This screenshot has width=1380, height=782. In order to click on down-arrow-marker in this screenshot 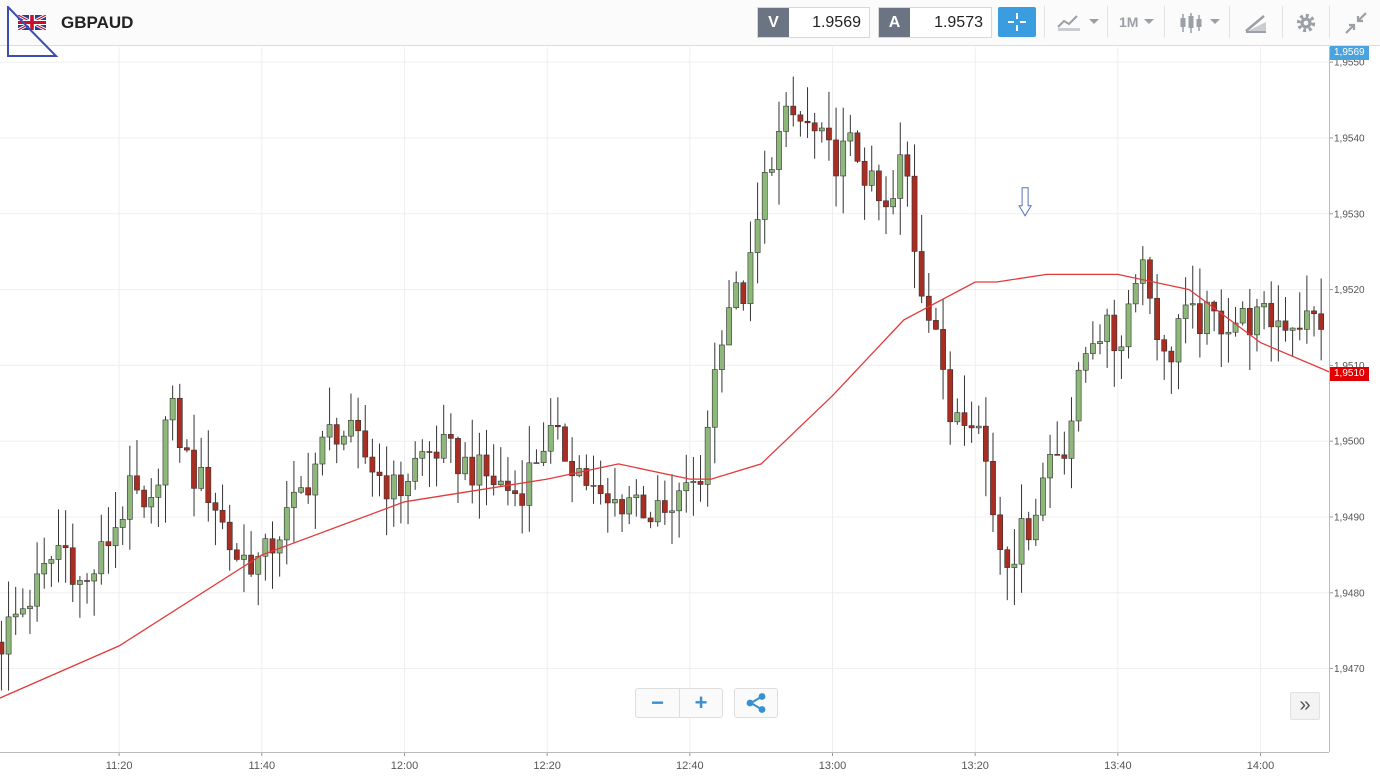, I will do `click(1025, 202)`.